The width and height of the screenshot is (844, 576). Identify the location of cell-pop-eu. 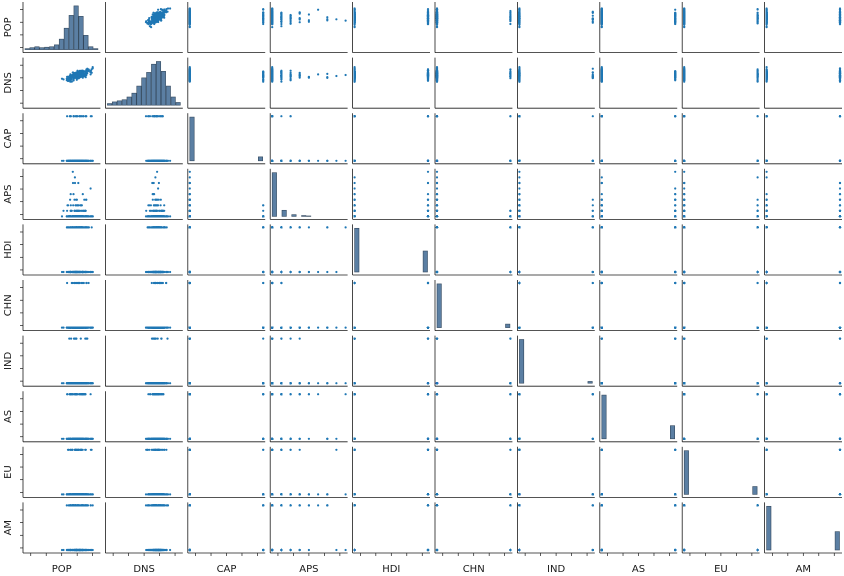
(720, 27).